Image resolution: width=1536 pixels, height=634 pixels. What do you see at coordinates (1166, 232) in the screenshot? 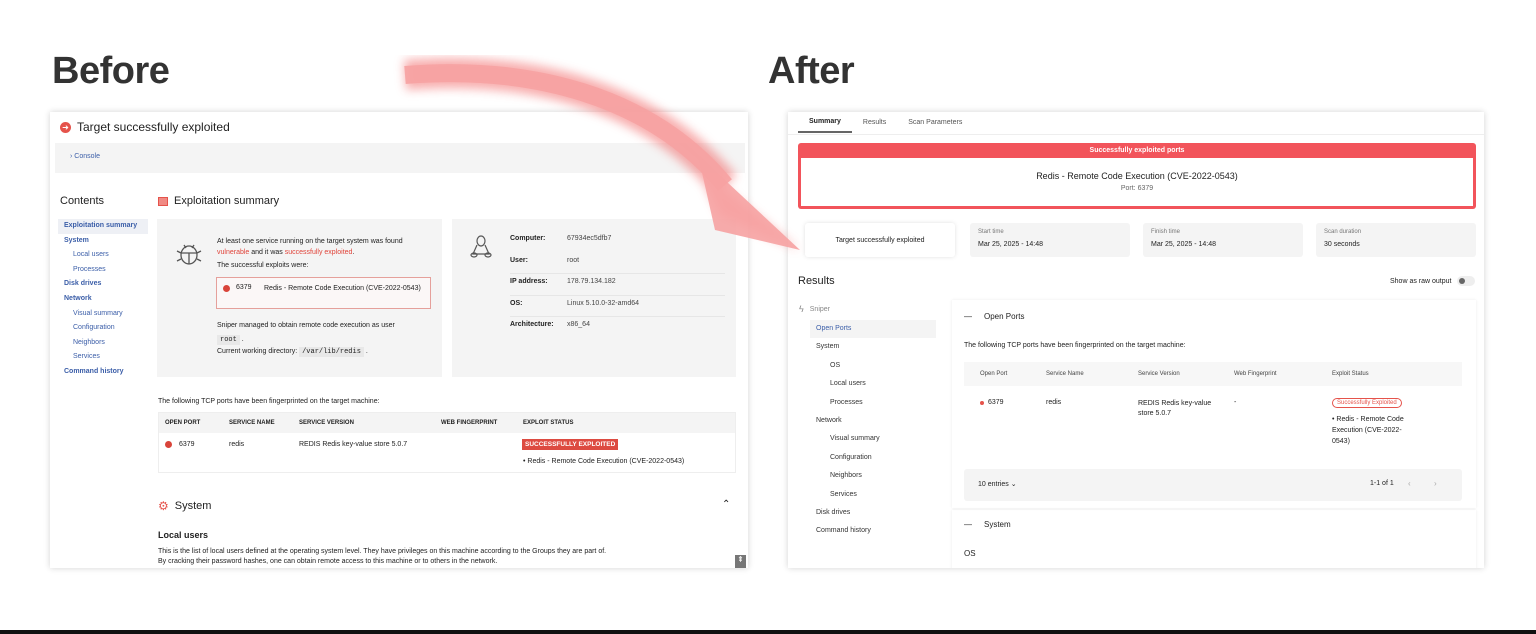
I see `stat-label: Finish time` at bounding box center [1166, 232].